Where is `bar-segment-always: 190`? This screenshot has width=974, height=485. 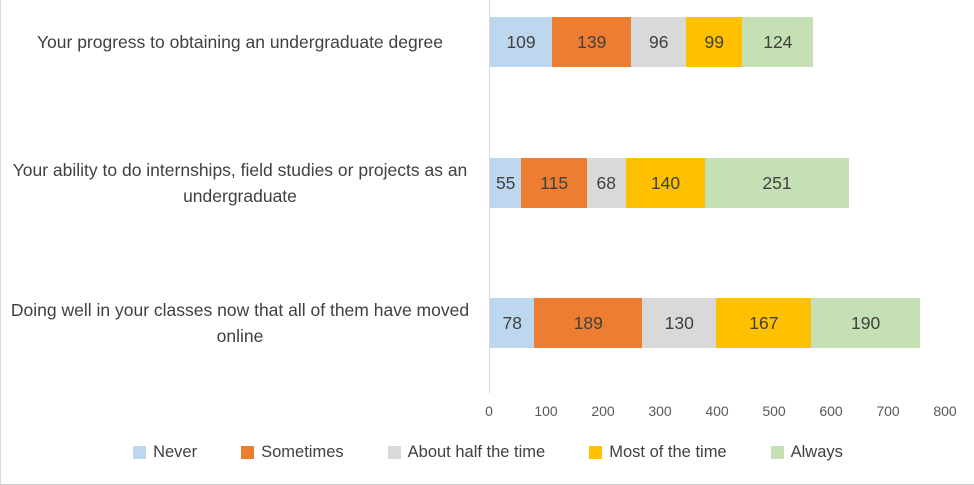 bar-segment-always: 190 is located at coordinates (865, 323).